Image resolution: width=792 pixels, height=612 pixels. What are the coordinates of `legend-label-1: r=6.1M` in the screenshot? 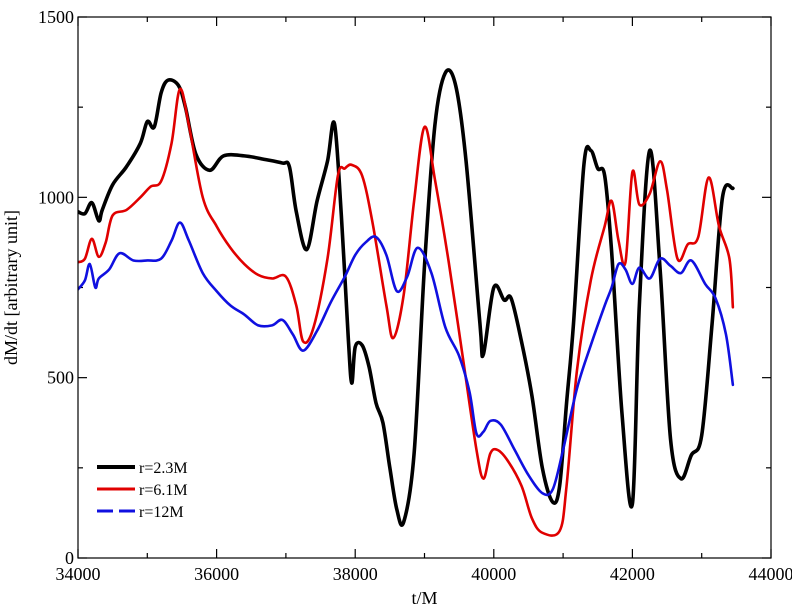 It's located at (163, 490).